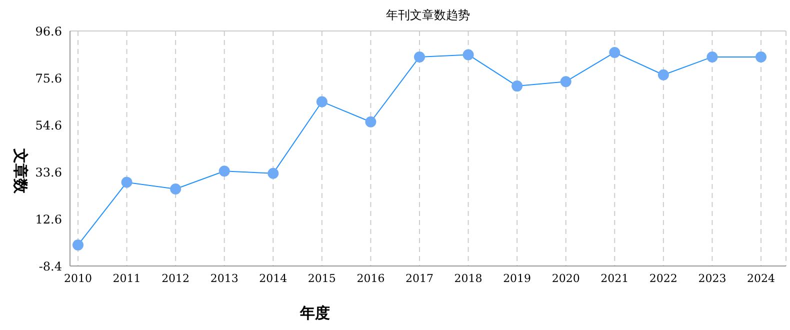 This screenshot has height=330, width=790. What do you see at coordinates (273, 278) in the screenshot?
I see `x-tick-label: 2014` at bounding box center [273, 278].